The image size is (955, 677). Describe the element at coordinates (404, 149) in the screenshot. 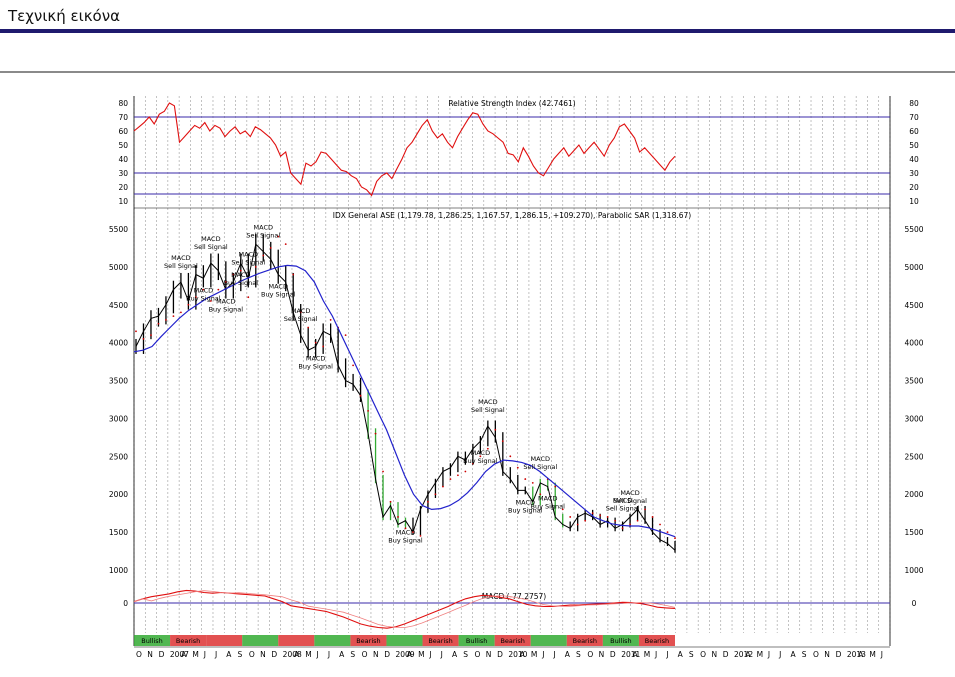

I see `rsi-line` at that location.